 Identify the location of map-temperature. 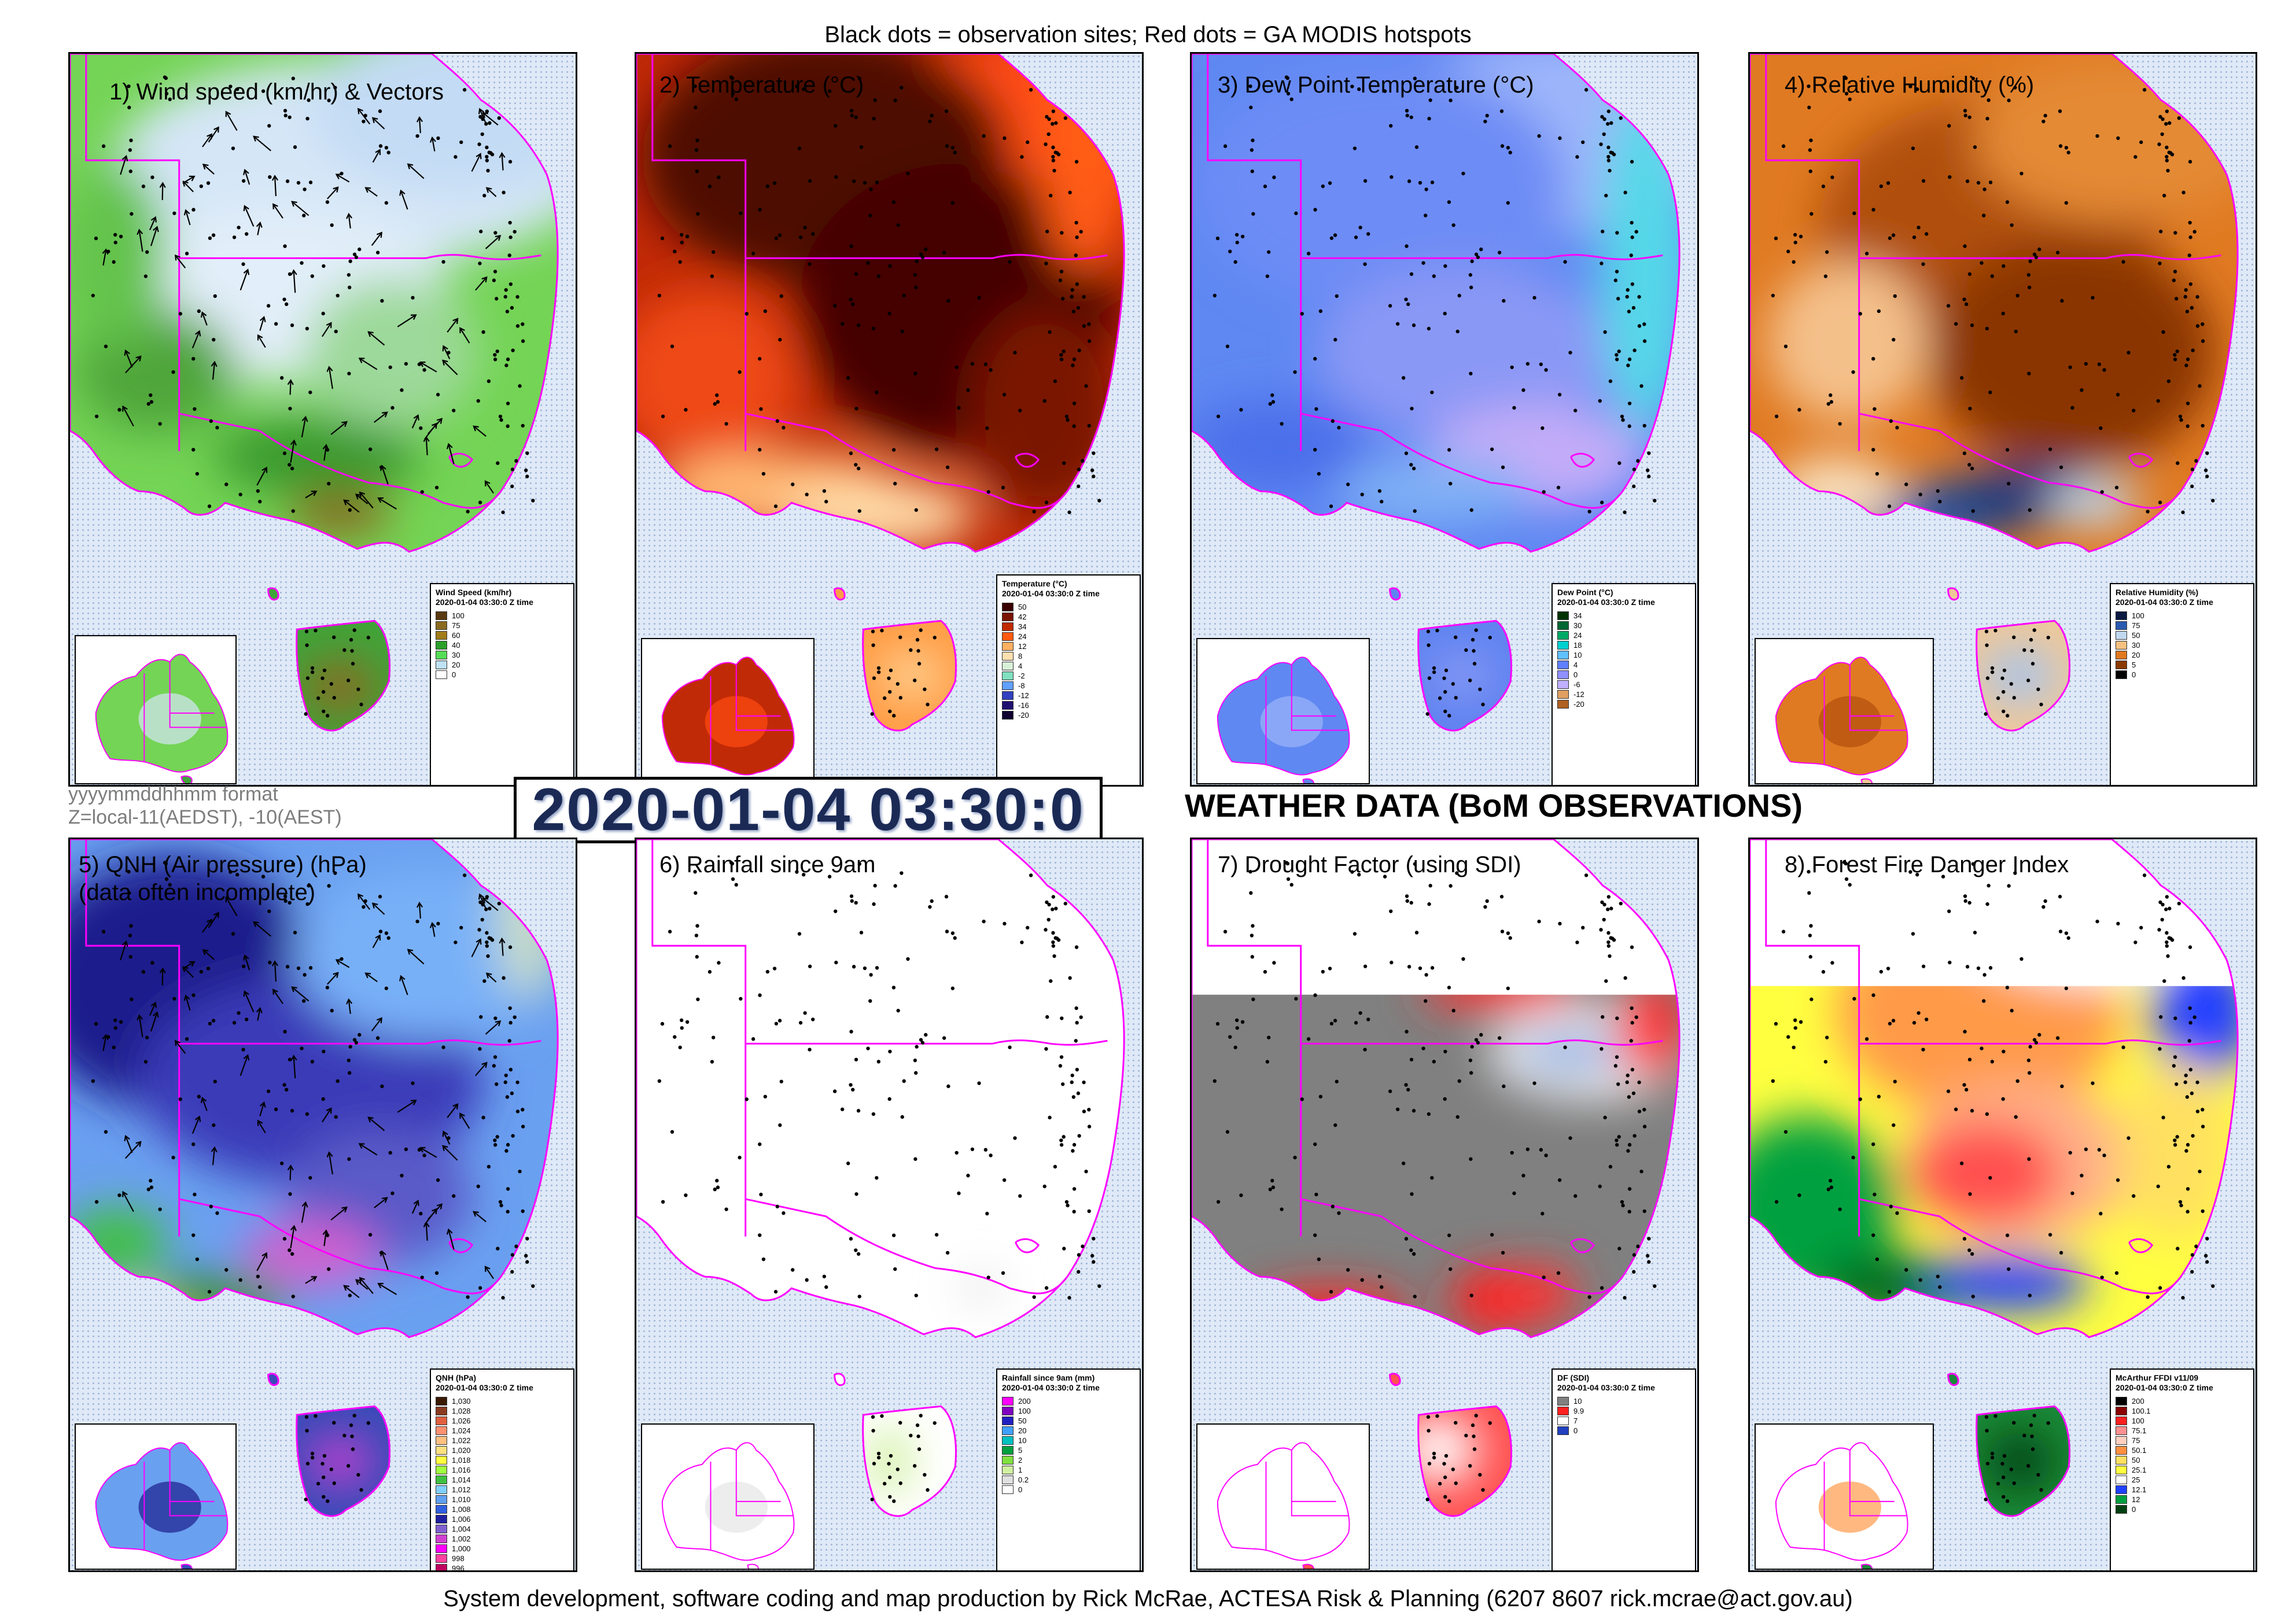
(880, 393).